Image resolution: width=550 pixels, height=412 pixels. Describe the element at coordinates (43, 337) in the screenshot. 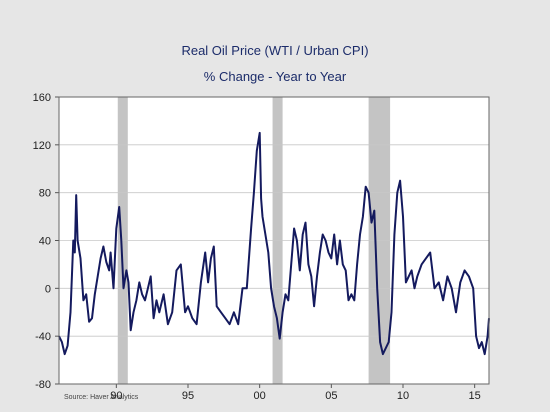

I see `y-tick-label: -40` at that location.